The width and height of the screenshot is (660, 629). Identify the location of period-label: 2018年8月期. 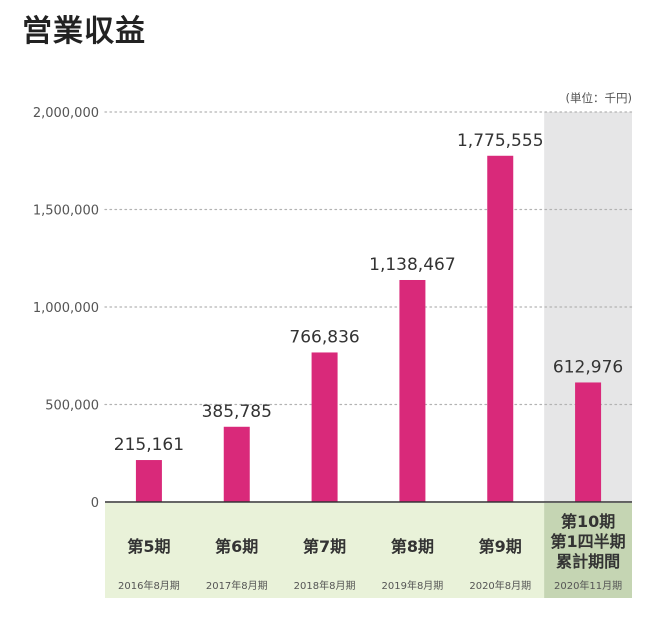
(325, 585).